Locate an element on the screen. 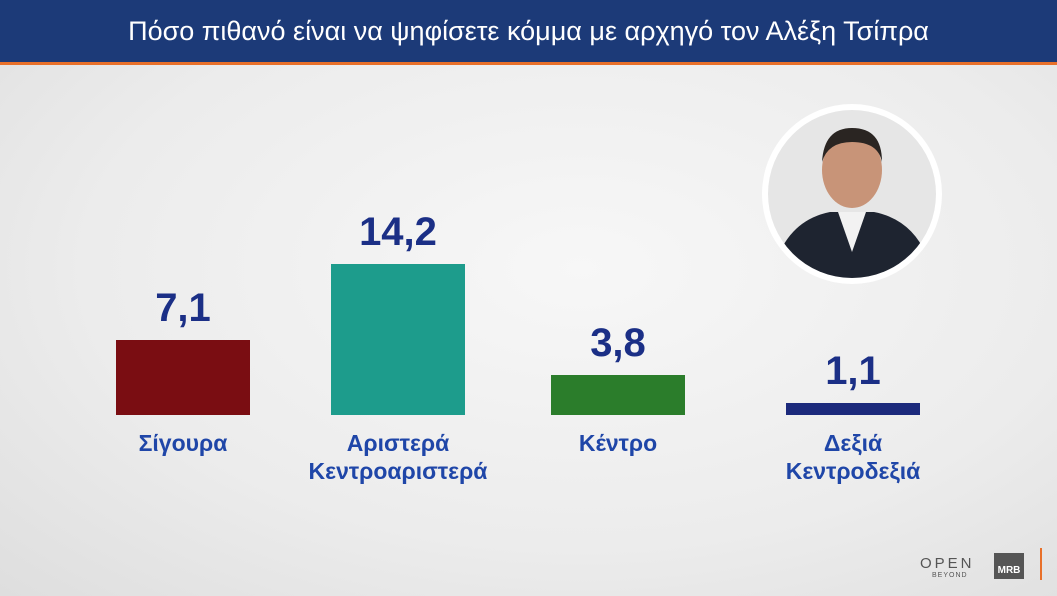 The image size is (1057, 596). category-label: Κέντρο is located at coordinates (618, 443).